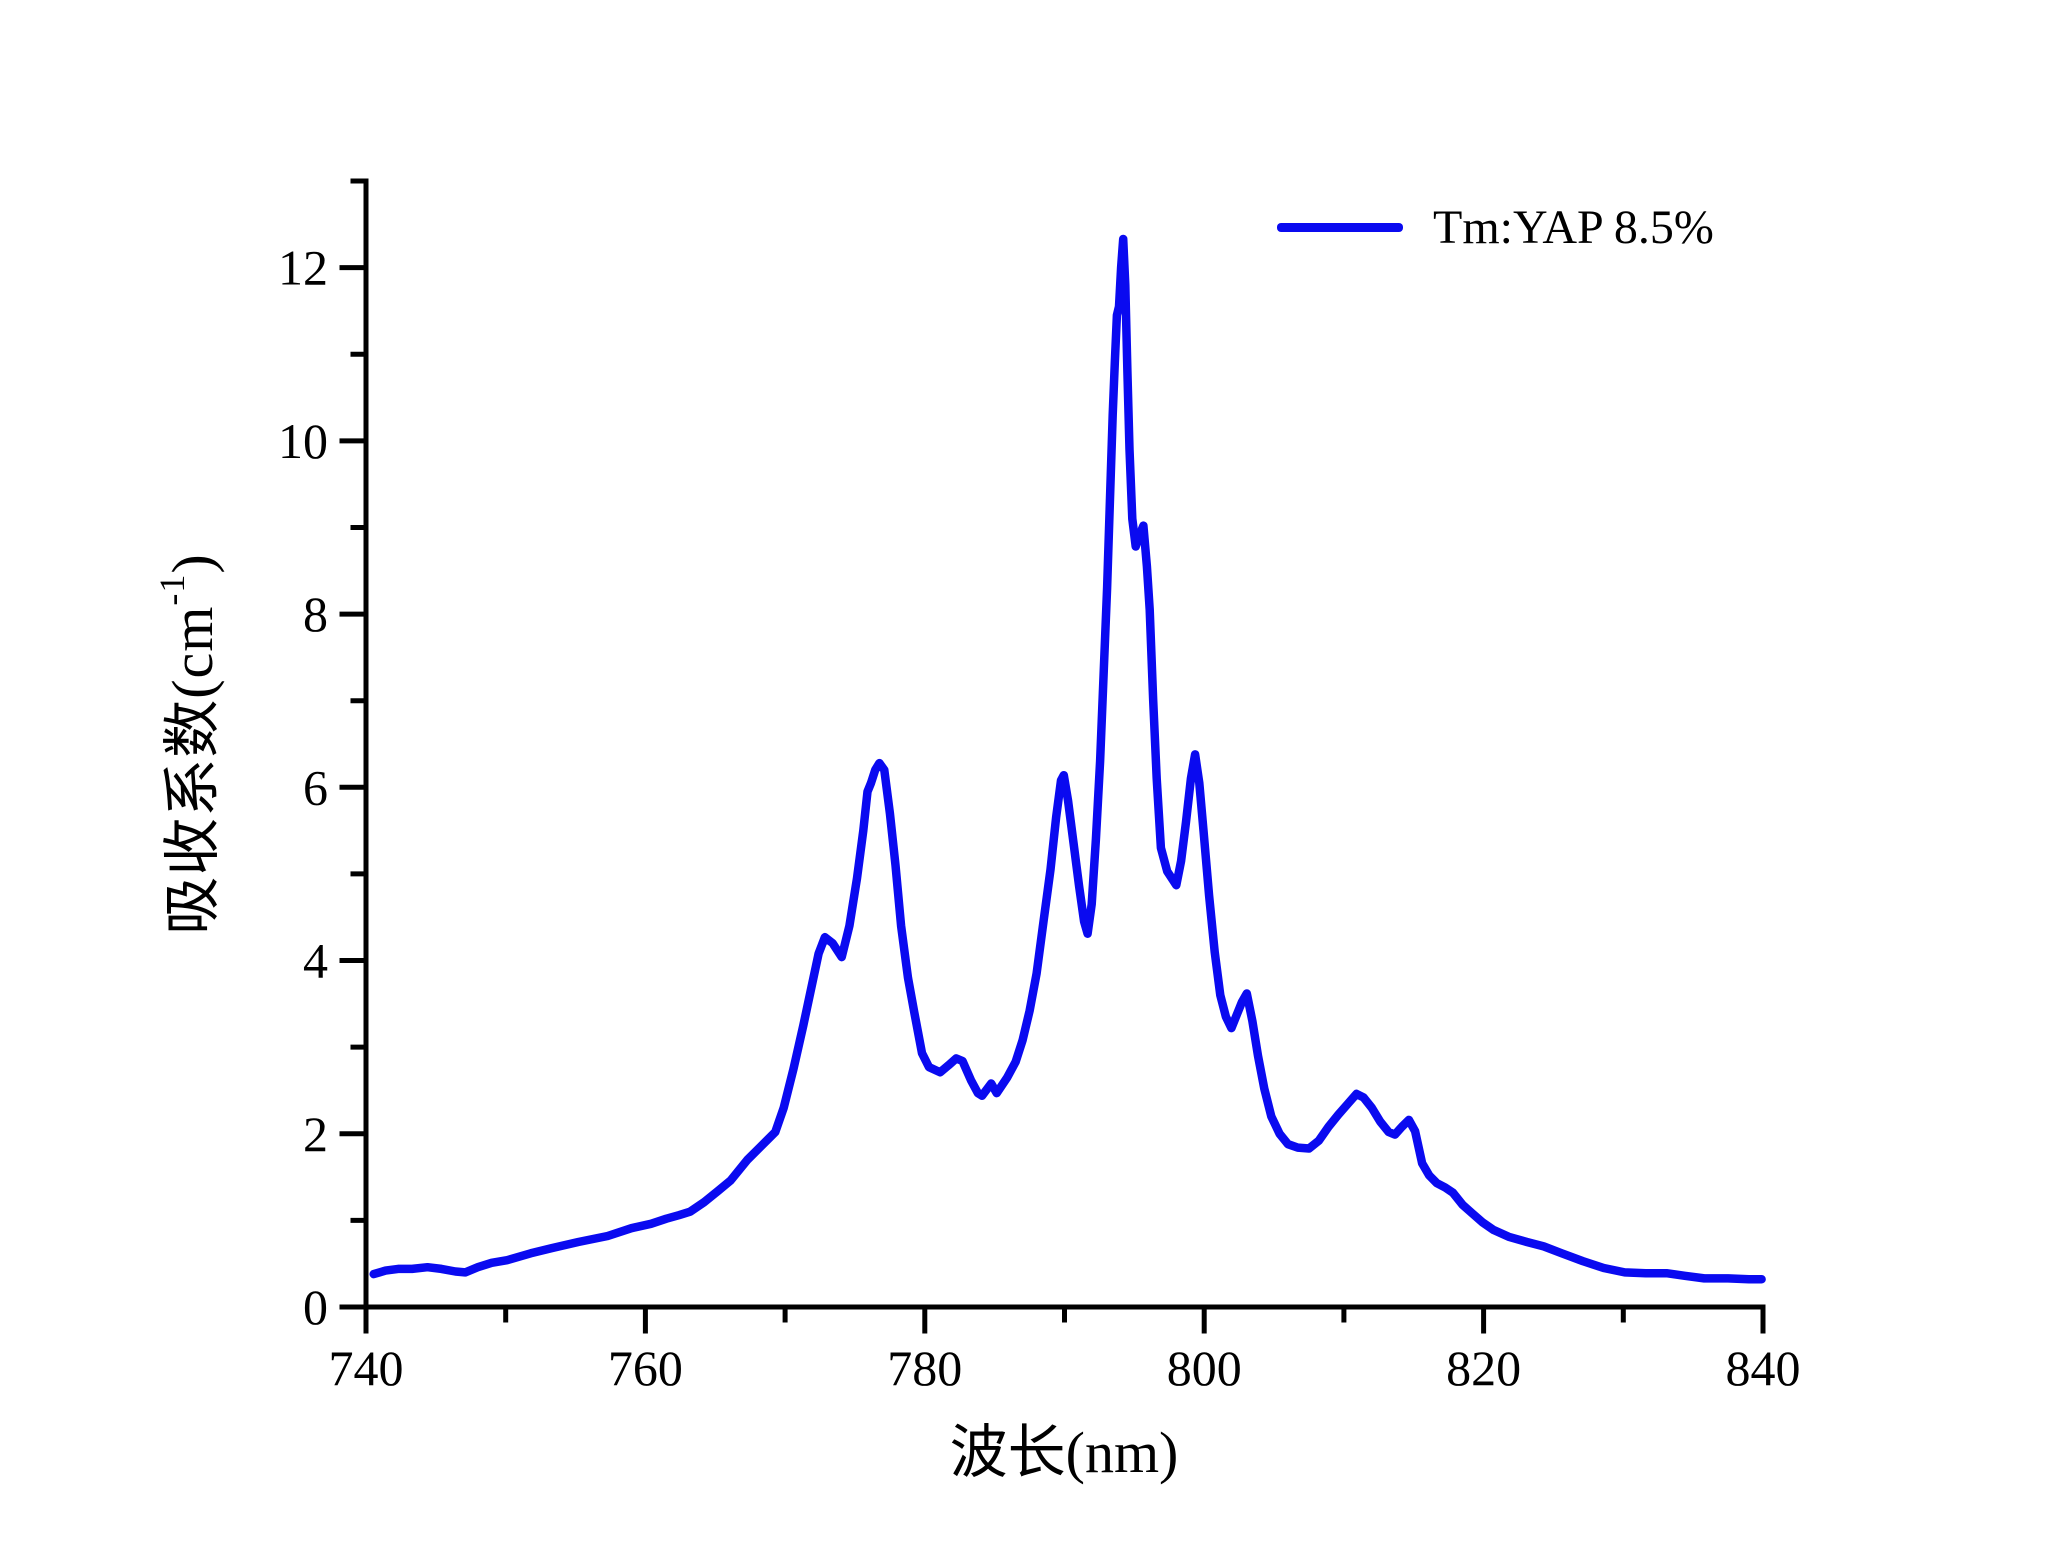 The height and width of the screenshot is (1567, 2048). I want to click on x-tick-label: 840, so click(1763, 1368).